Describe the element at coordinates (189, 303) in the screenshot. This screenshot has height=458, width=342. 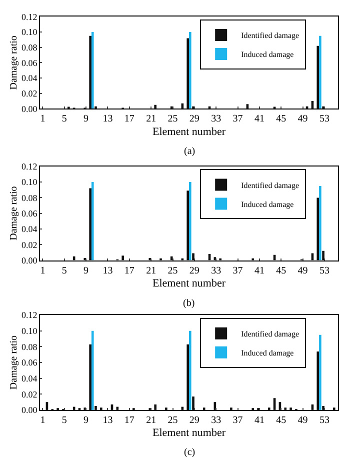
I see `text: (b)` at that location.